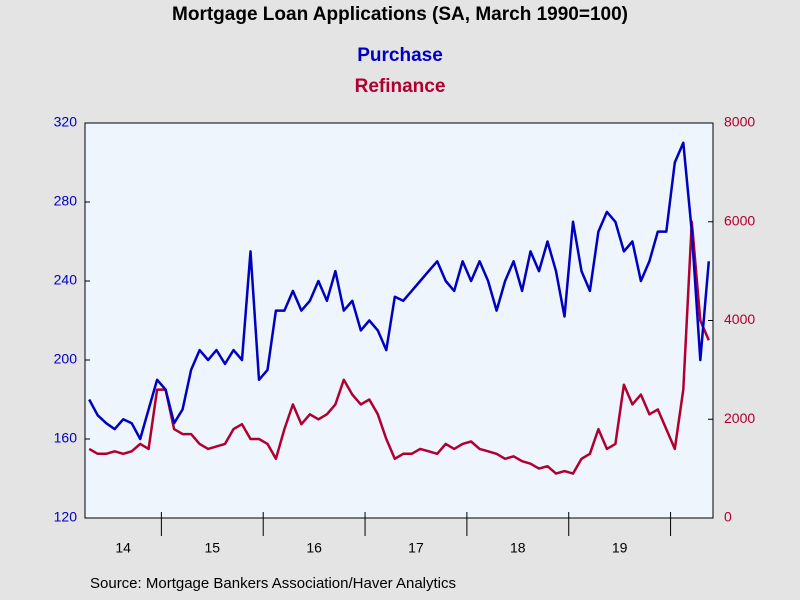 The height and width of the screenshot is (600, 800). What do you see at coordinates (739, 122) in the screenshot?
I see `y2-tick-label: 8000` at bounding box center [739, 122].